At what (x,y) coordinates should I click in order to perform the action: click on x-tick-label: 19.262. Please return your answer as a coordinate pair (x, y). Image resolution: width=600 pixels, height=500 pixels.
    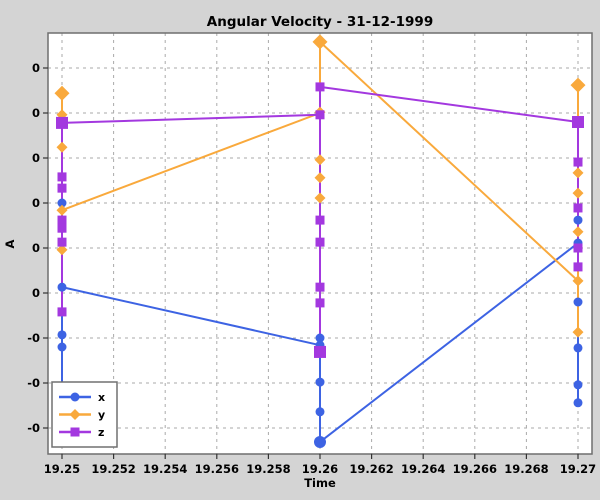
    Looking at the image, I should click on (371, 469).